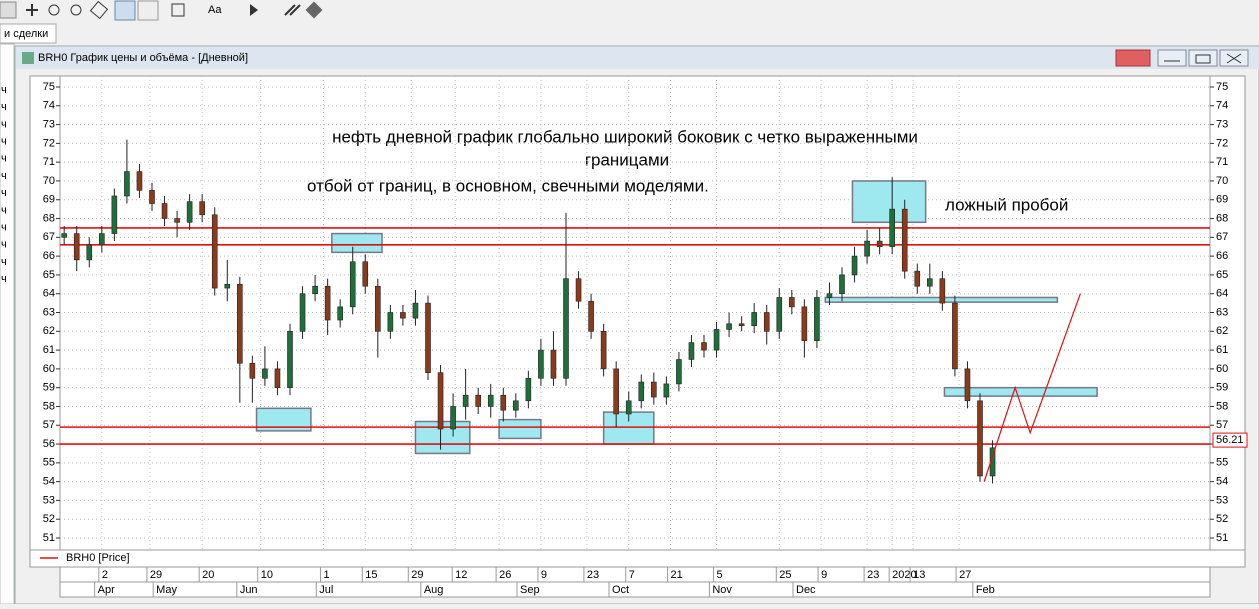  I want to click on toolbar, so click(629, 11).